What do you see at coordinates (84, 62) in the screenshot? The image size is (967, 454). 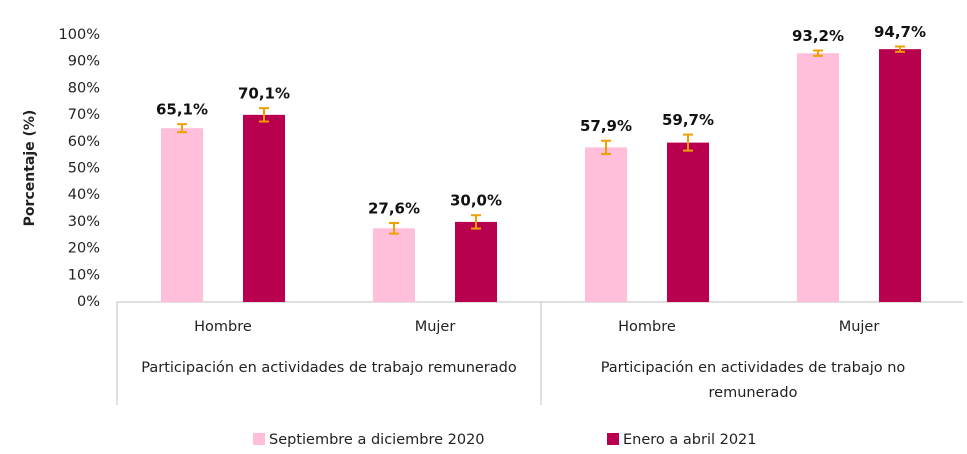 I see `y-tick-label: 90%` at bounding box center [84, 62].